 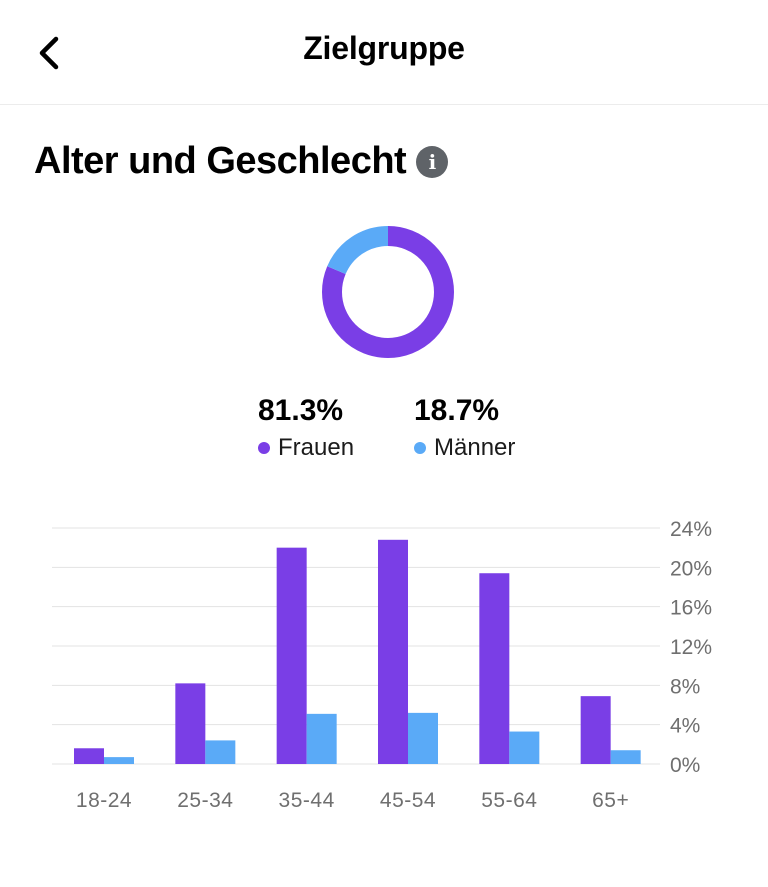 I want to click on y-tick-label: 16%, so click(x=691, y=608).